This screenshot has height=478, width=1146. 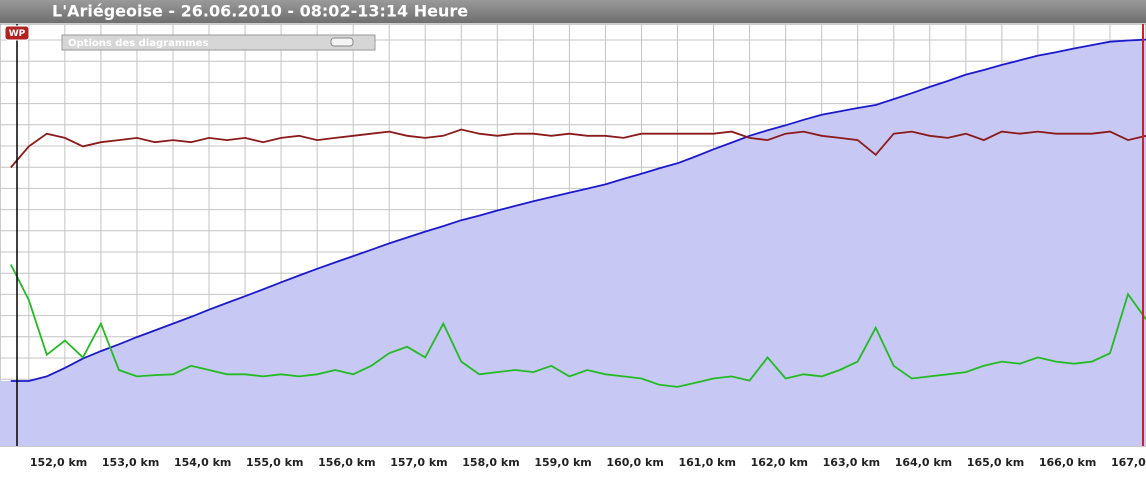 What do you see at coordinates (851, 462) in the screenshot?
I see `x-tick-label: 163,0 km` at bounding box center [851, 462].